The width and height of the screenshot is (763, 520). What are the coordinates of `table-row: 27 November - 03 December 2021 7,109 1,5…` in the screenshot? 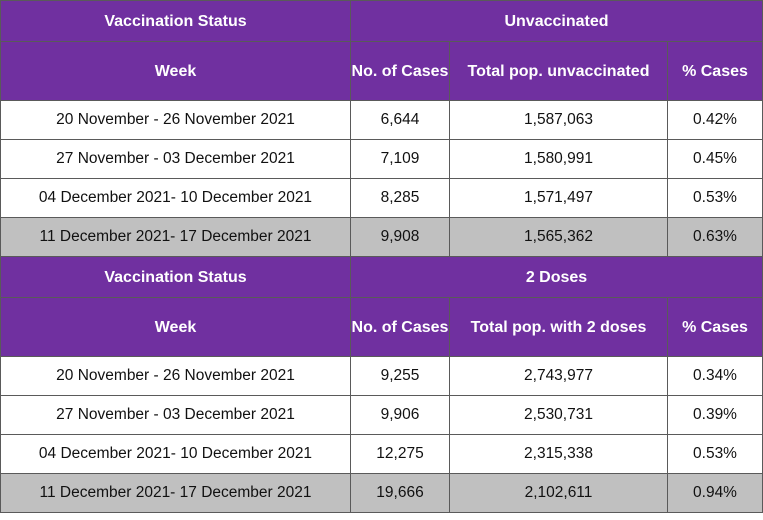 It's located at (381, 159).